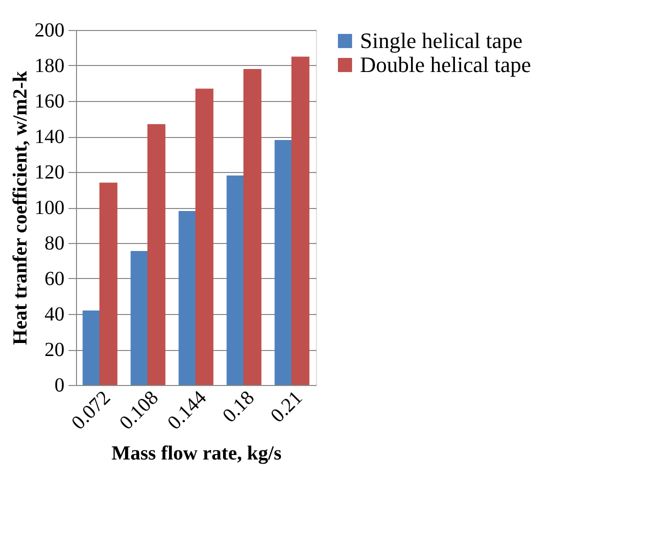 The image size is (651, 551). I want to click on y-tick-label: 160, so click(49, 101).